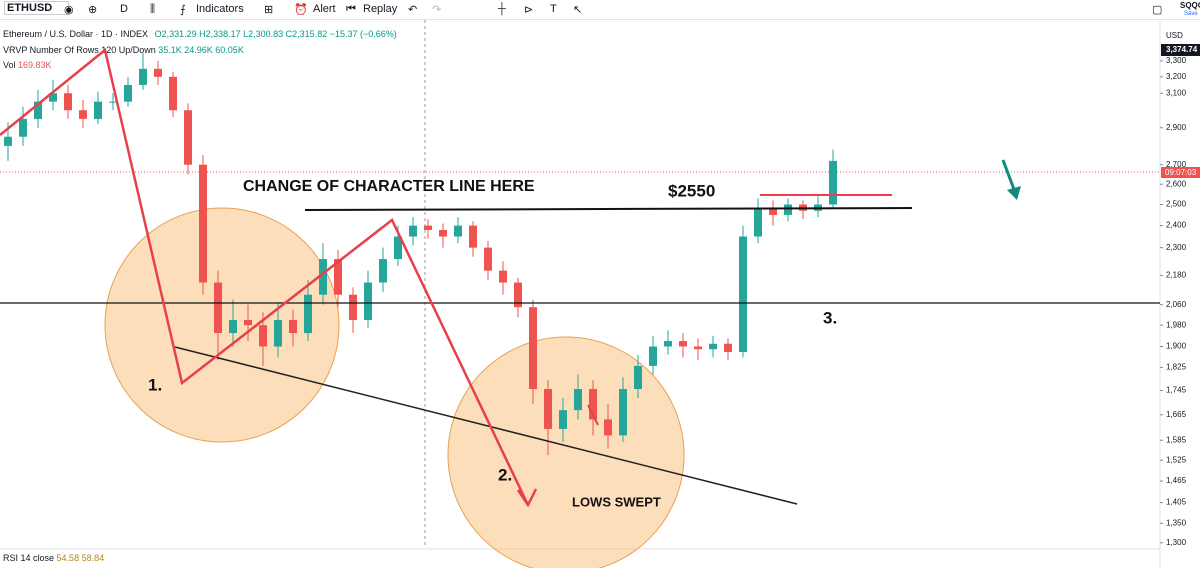 Image resolution: width=1200 pixels, height=568 pixels. Describe the element at coordinates (76, 34) in the screenshot. I see `legend-title: Ethereum / U.S. Dollar · 1D · INDEX` at that location.